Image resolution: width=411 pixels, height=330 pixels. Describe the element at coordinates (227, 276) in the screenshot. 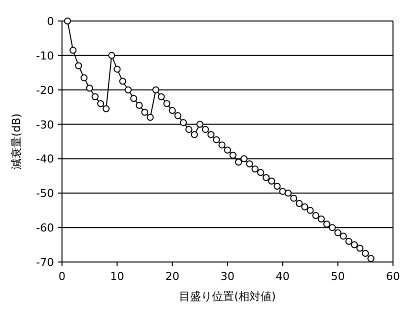

I see `x-tick-label: 30` at that location.